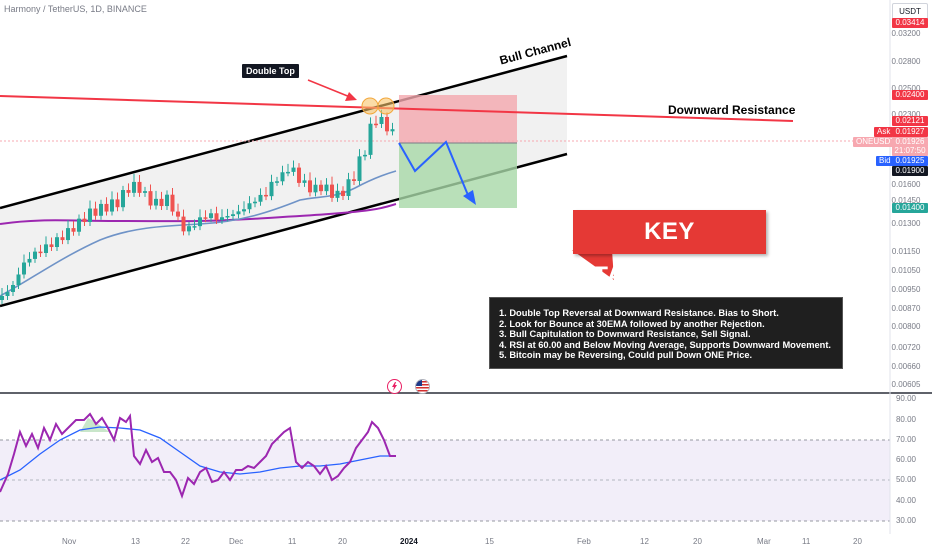  What do you see at coordinates (910, 95) in the screenshot?
I see `price-tag-resistance: 0.02400` at bounding box center [910, 95].